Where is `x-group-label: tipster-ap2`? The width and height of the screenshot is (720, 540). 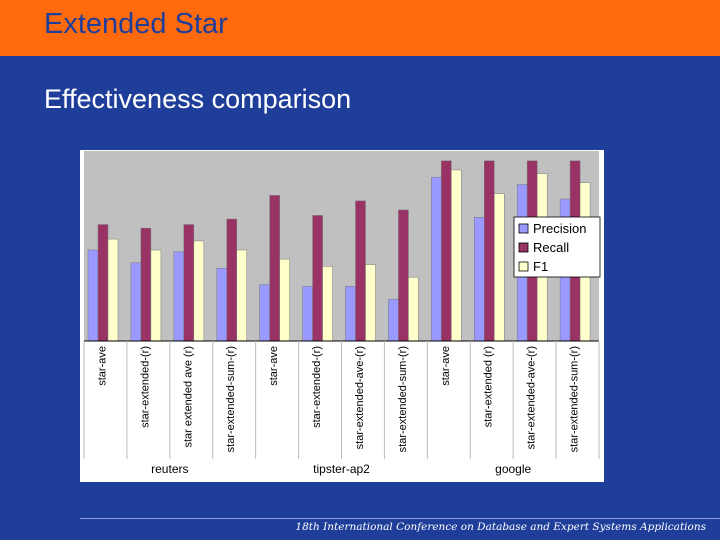 x-group-label: tipster-ap2 is located at coordinates (341, 469).